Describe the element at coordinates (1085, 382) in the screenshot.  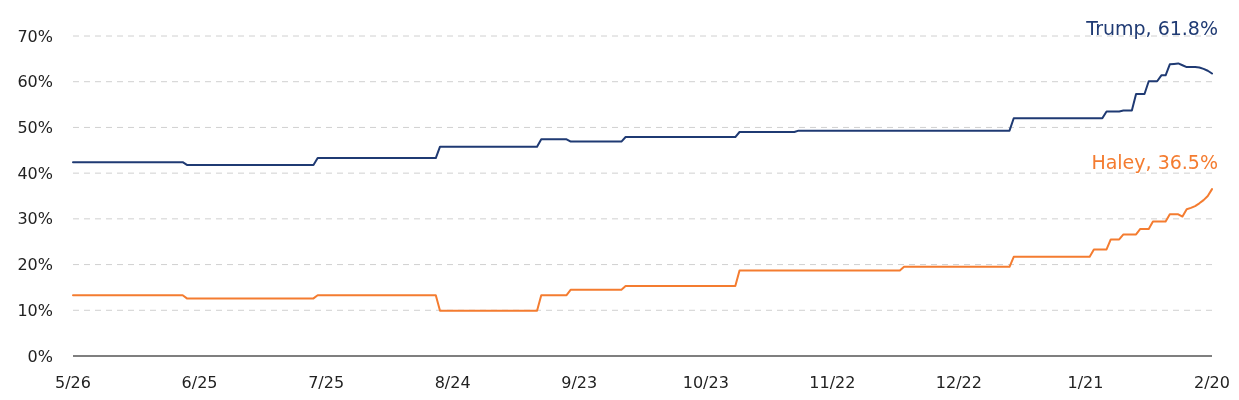
I see `x-tick-label: 1/21` at that location.